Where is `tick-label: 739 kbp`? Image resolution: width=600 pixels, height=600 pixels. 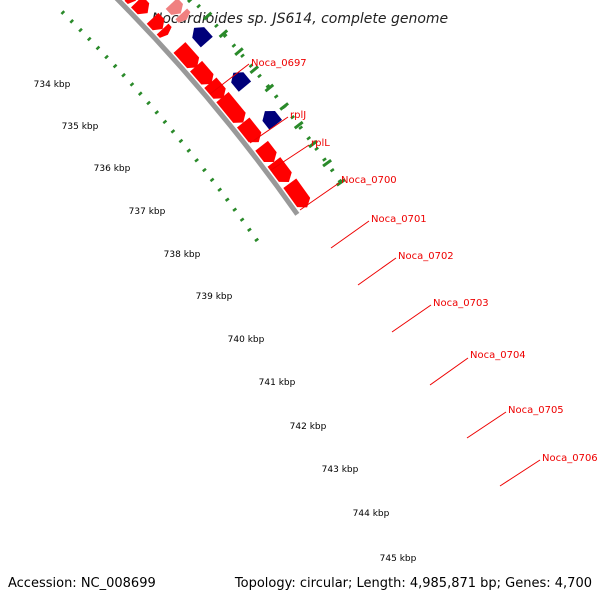 tick-label: 739 kbp is located at coordinates (214, 297).